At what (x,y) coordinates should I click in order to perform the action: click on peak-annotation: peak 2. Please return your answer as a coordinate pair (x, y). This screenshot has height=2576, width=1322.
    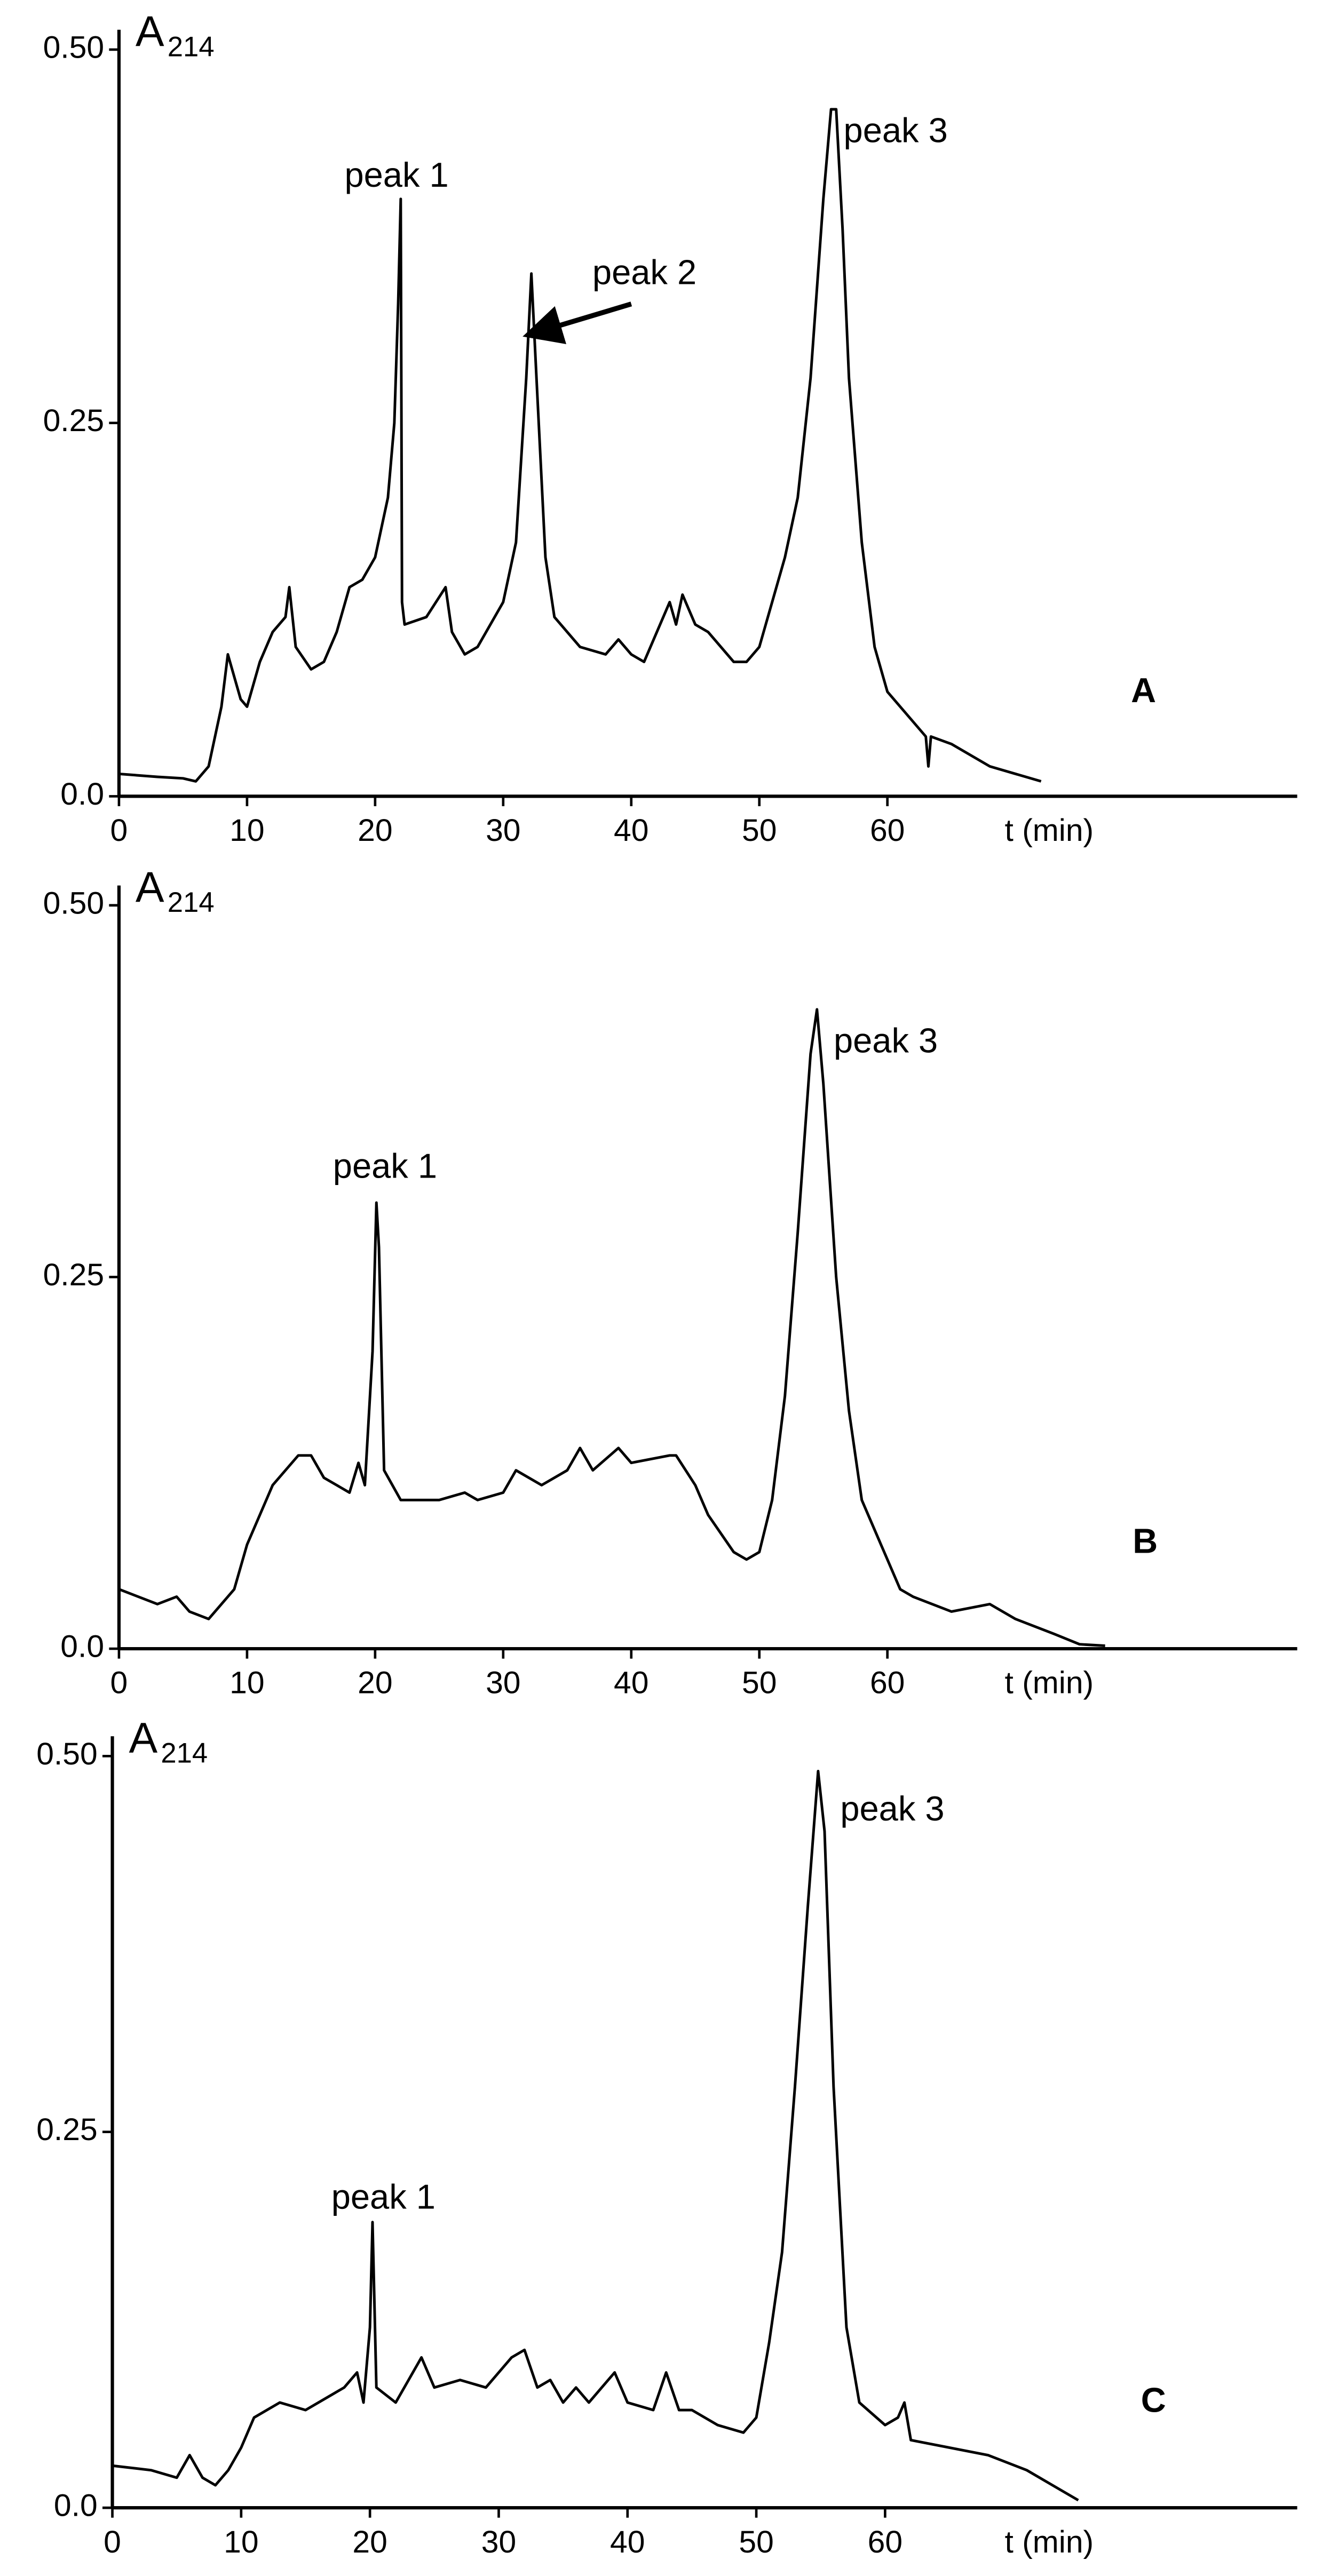
    Looking at the image, I should click on (644, 272).